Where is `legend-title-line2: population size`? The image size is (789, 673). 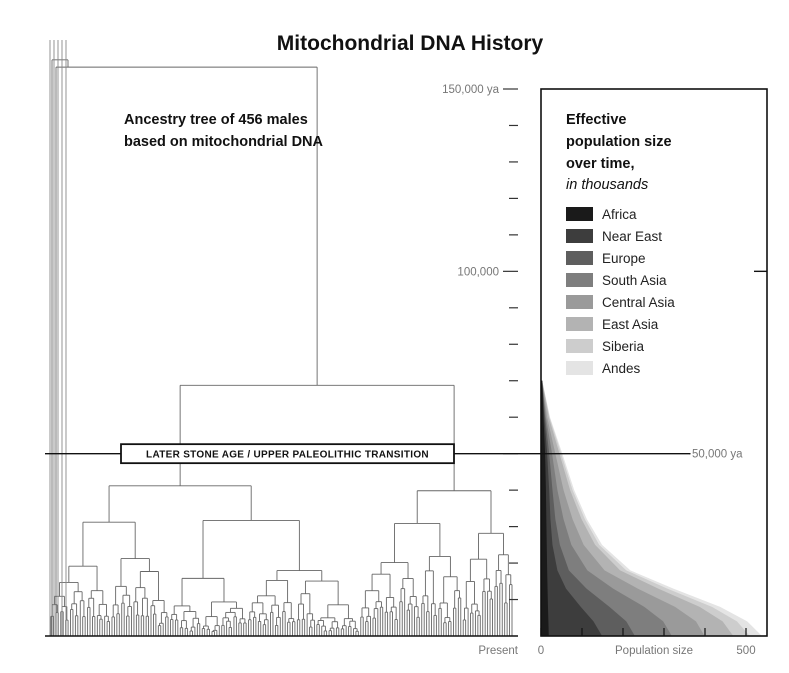
legend-title-line2: population size is located at coordinates (619, 142).